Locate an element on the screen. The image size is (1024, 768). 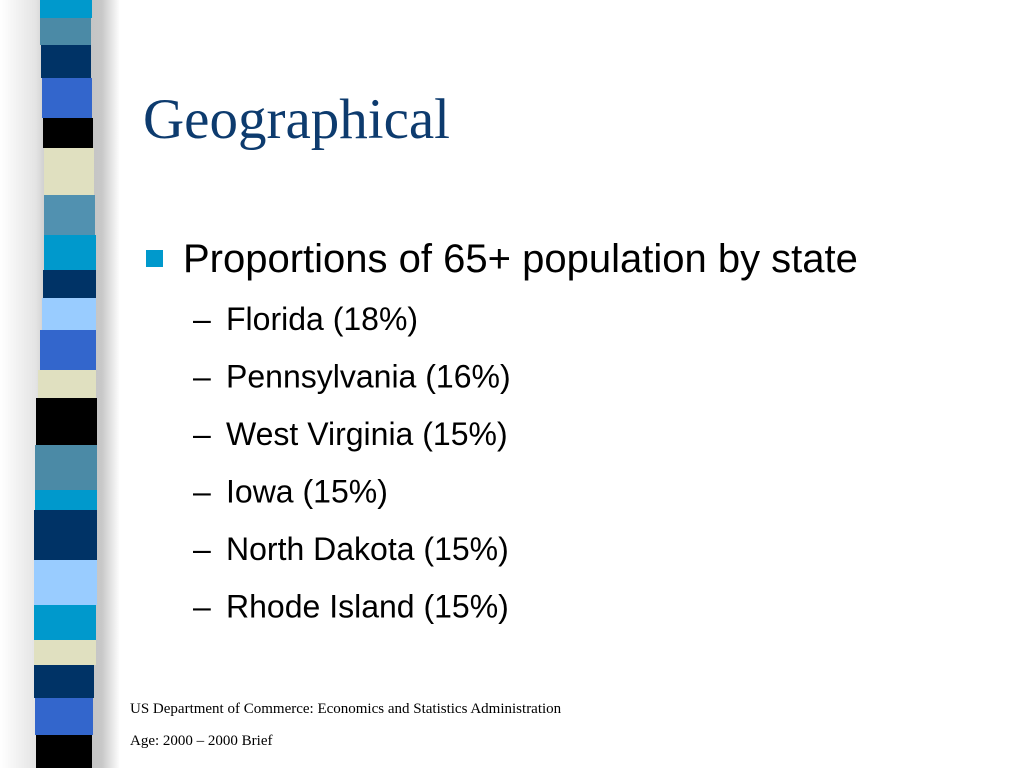
sub-item: Florida (18%) is located at coordinates (322, 319).